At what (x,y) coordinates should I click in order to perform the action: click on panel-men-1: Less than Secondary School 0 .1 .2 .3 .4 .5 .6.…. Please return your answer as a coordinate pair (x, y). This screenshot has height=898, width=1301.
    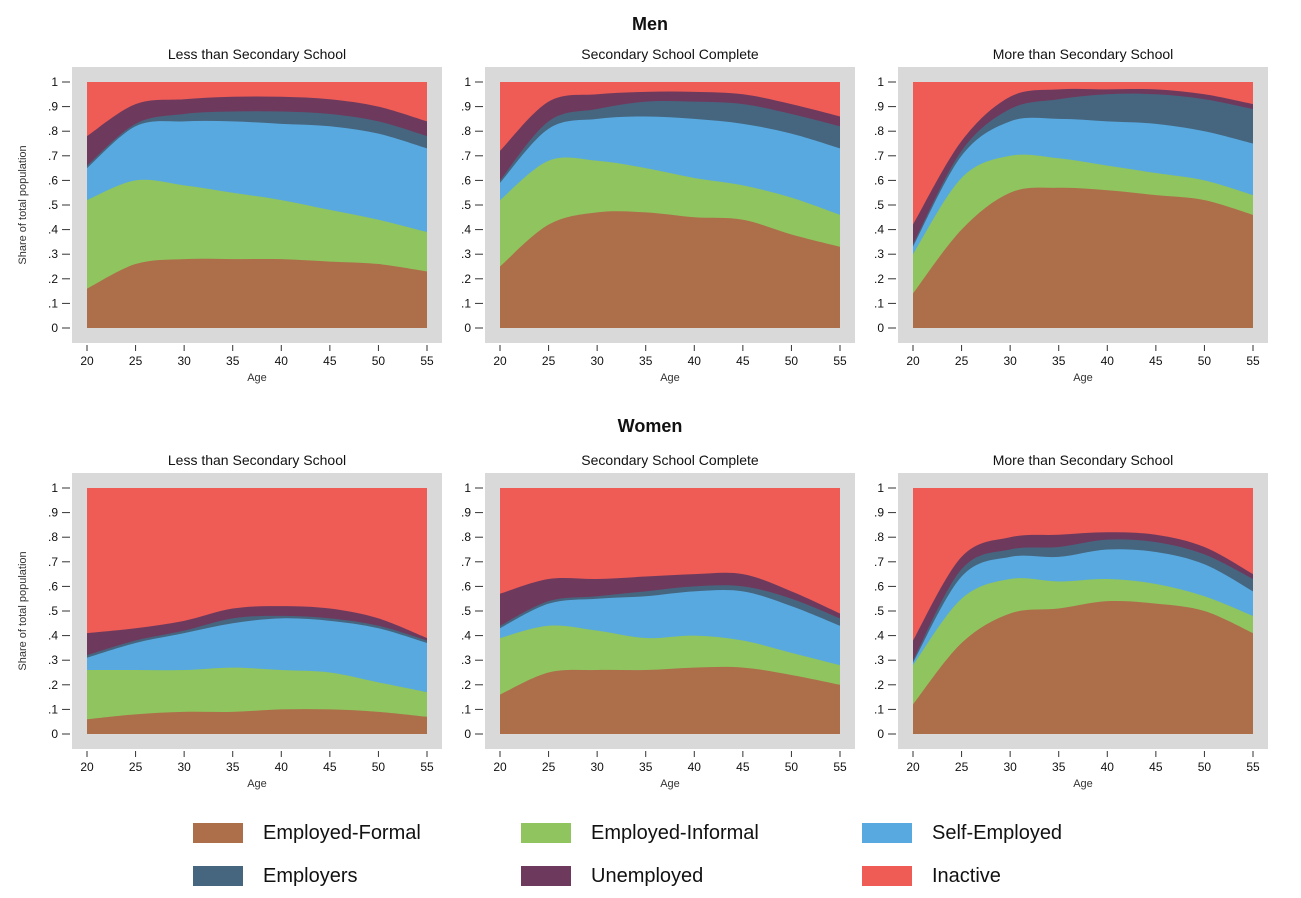
    Looking at the image, I should click on (229, 215).